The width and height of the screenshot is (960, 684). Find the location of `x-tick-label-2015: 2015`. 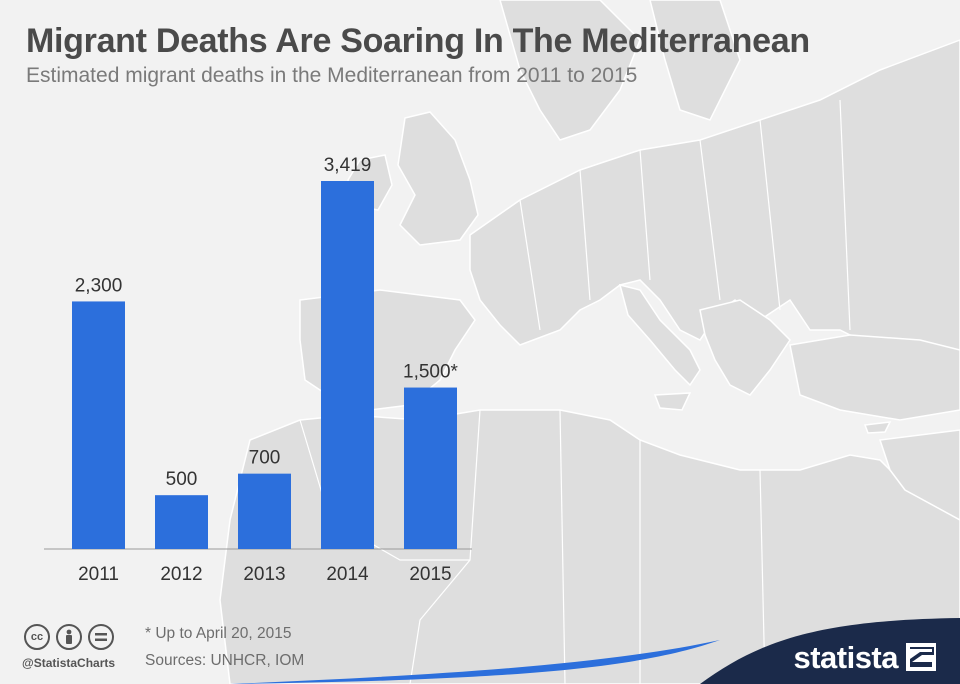

x-tick-label-2015: 2015 is located at coordinates (430, 574).